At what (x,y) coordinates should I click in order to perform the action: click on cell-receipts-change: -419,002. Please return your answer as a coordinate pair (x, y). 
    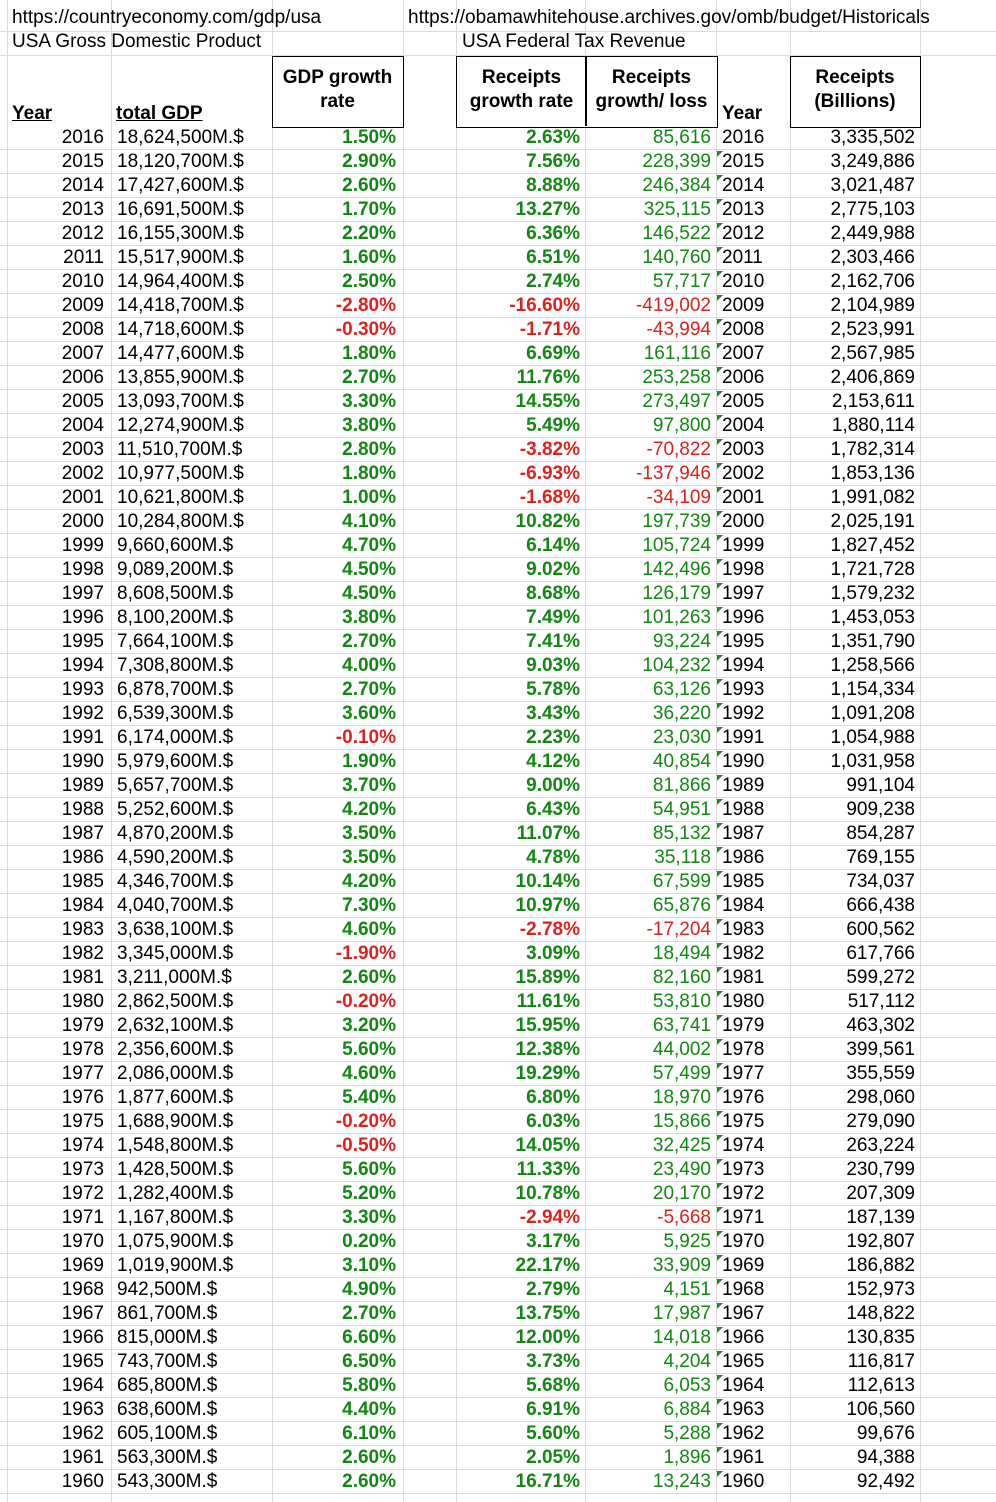
    Looking at the image, I should click on (673, 305).